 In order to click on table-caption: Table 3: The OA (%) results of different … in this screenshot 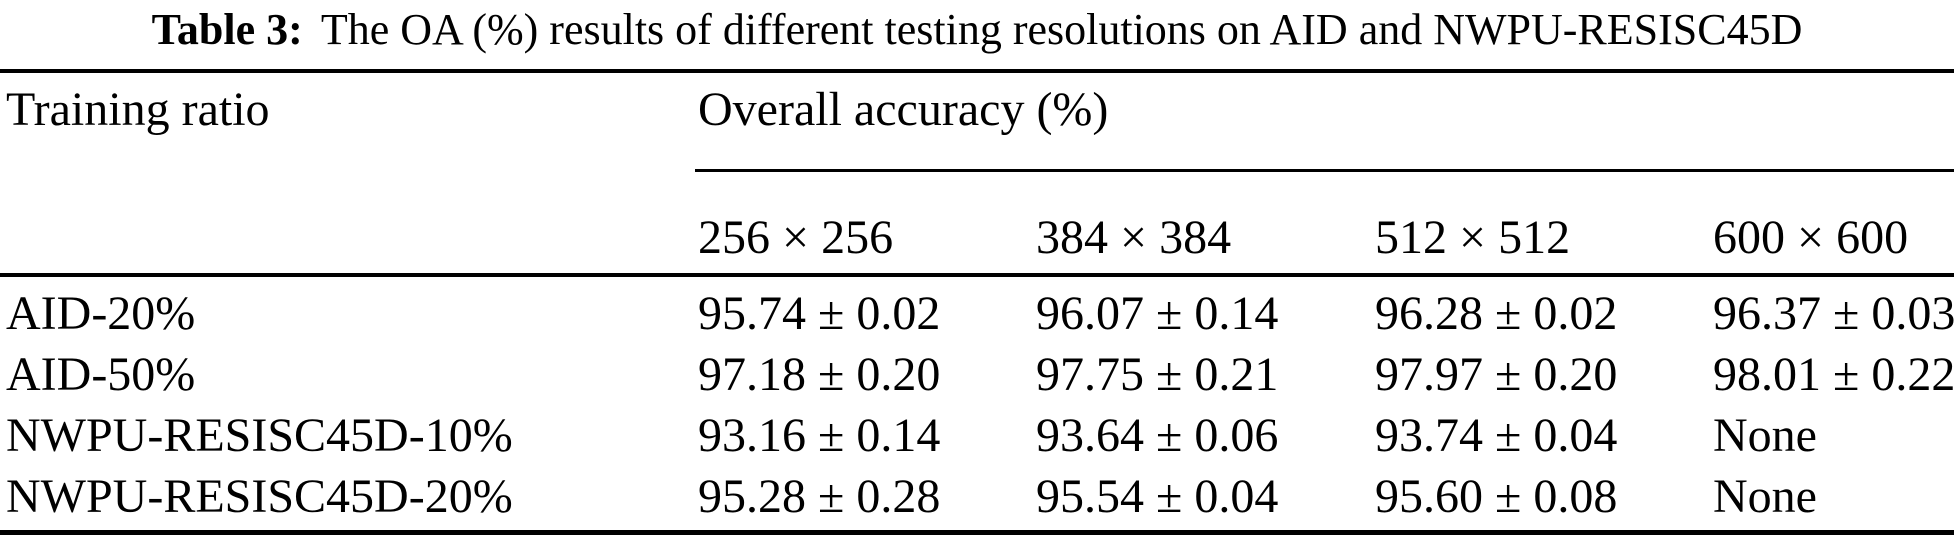, I will do `click(977, 30)`.